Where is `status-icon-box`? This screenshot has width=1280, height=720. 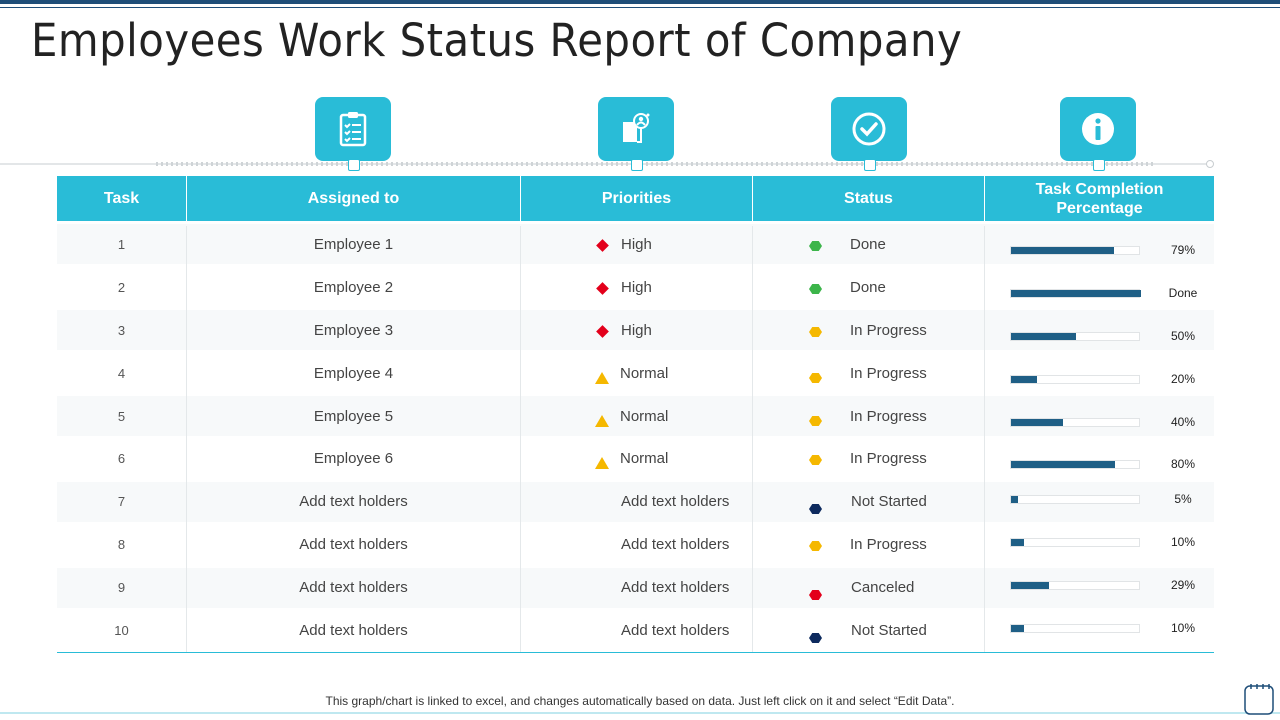 status-icon-box is located at coordinates (869, 129).